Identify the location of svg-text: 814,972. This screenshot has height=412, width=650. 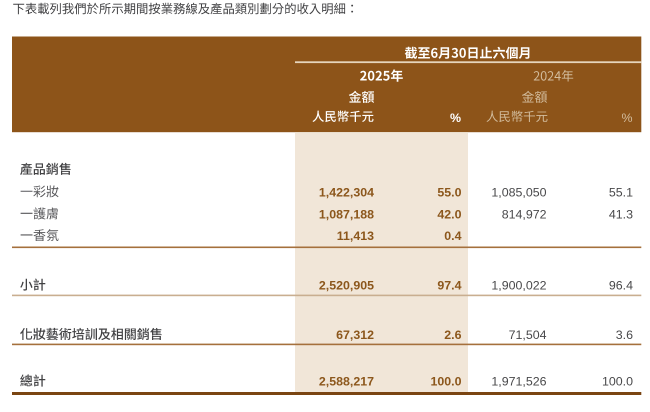
(524, 215).